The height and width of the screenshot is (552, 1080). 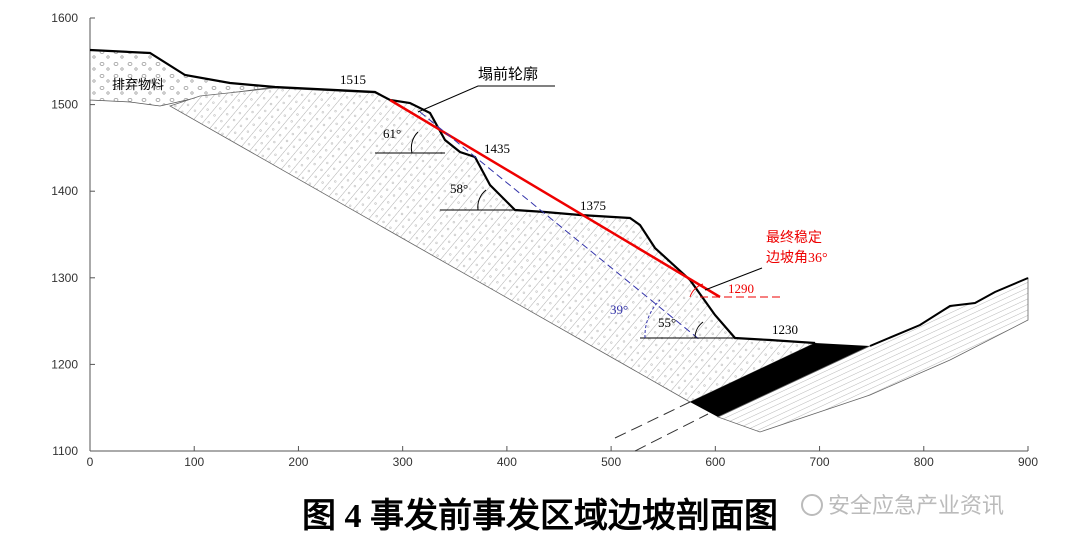 I want to click on x-tick-label: 900, so click(x=1028, y=462).